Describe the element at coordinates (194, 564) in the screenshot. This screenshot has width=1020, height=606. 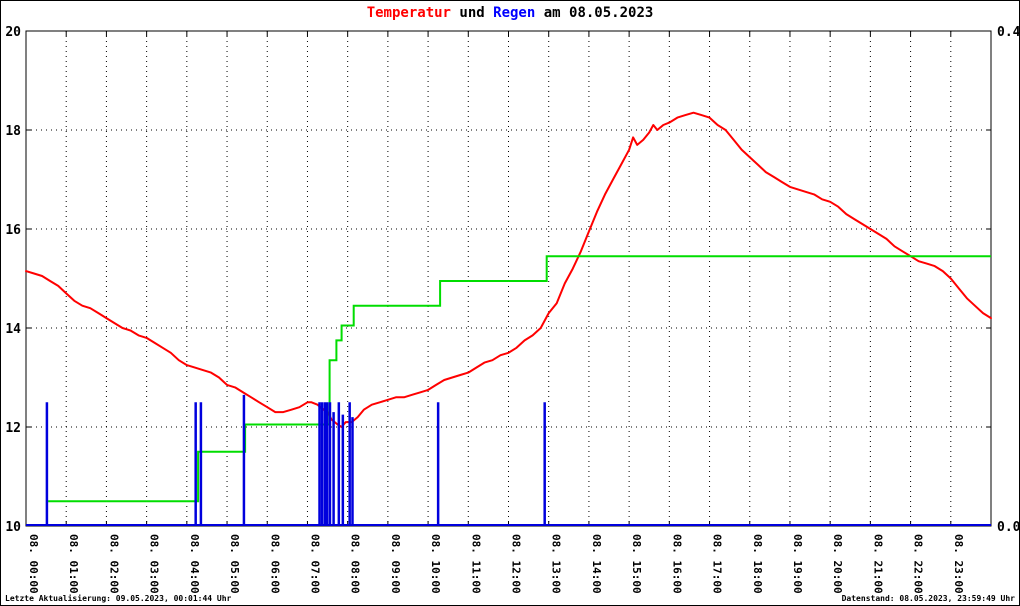
I see `x-axis-label: 08. 04:00` at that location.